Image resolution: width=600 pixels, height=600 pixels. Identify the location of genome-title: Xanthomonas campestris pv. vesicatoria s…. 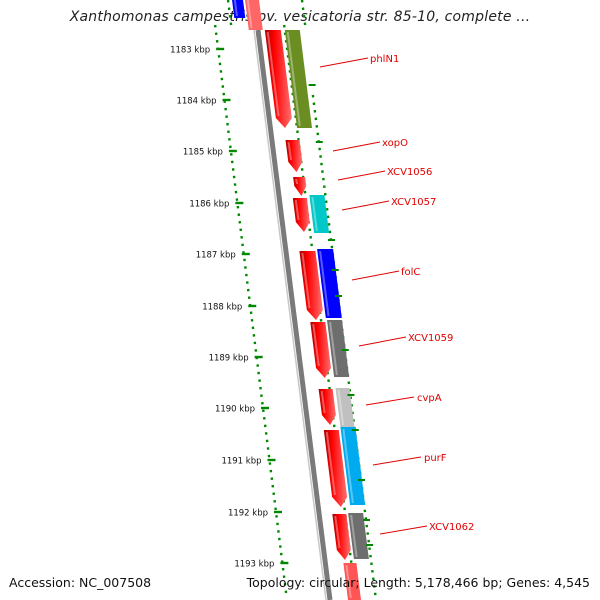
(300, 17).